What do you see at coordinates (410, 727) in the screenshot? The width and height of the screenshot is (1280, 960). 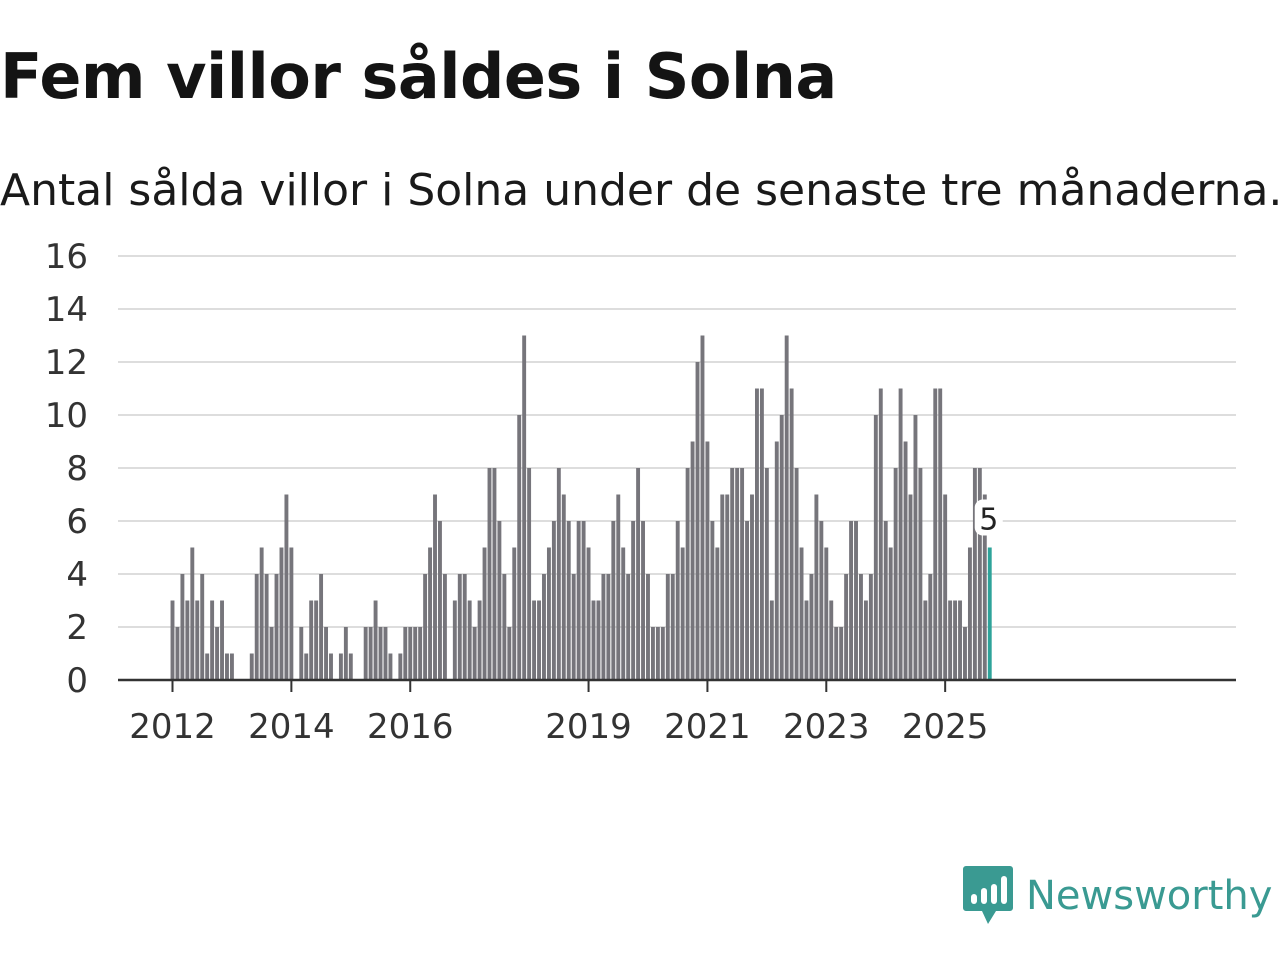 I see `x-tick-label-2016: 2016` at bounding box center [410, 727].